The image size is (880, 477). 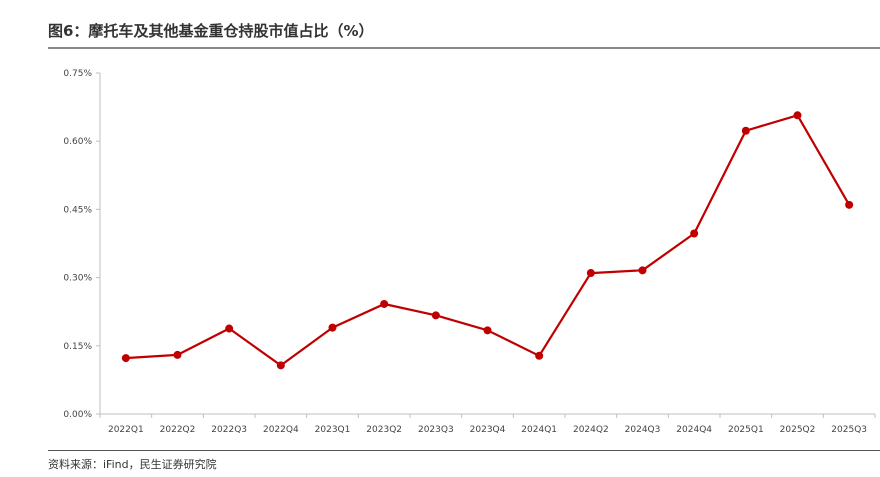 I want to click on y-tick-label: 0.45%, so click(x=77, y=210).